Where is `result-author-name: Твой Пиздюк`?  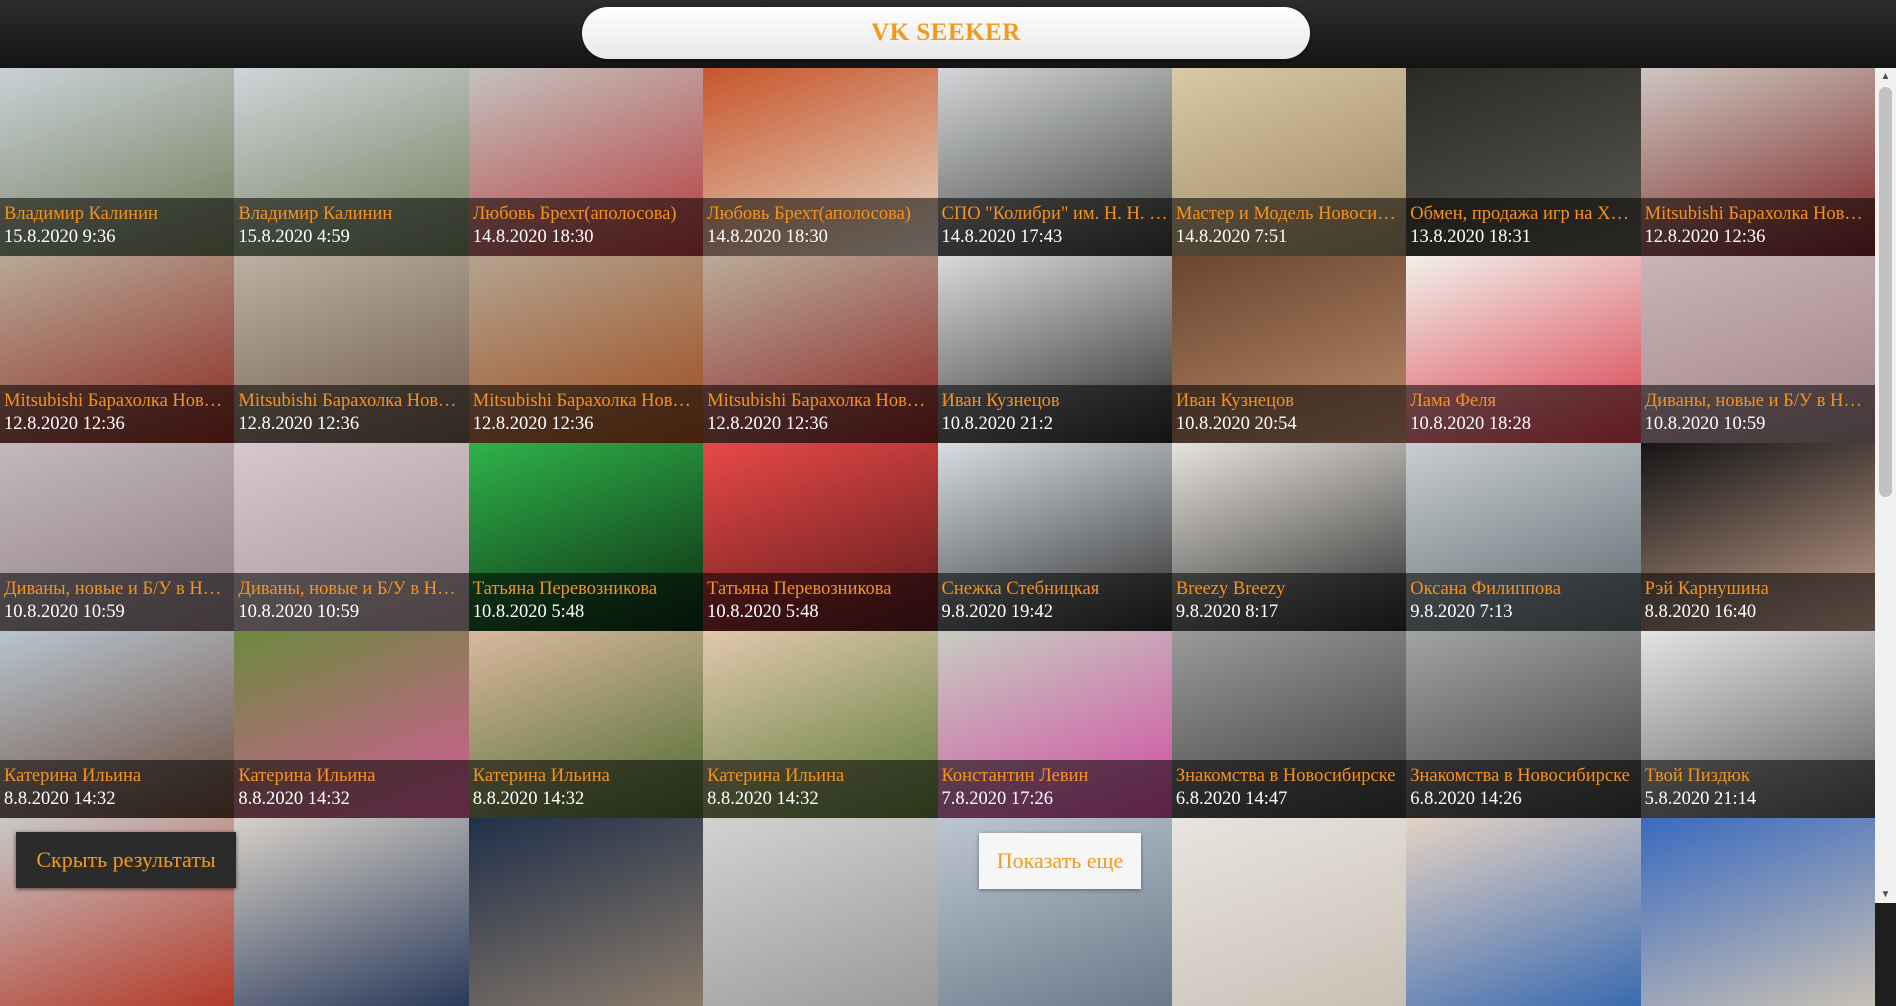 result-author-name: Твой Пиздюк is located at coordinates (1697, 776).